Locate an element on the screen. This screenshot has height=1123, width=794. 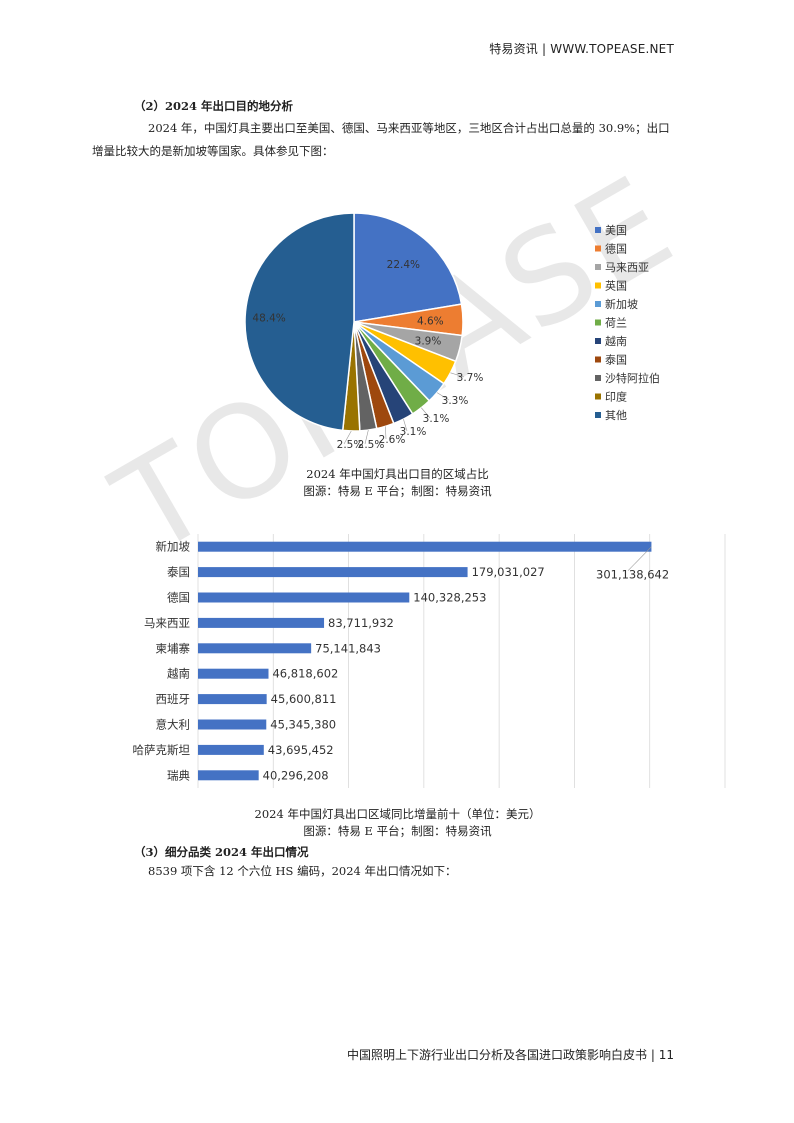
bar-caption-title: 2024 年中国灯具出口区域同比增量前十（单位：美元） is located at coordinates (397, 814).